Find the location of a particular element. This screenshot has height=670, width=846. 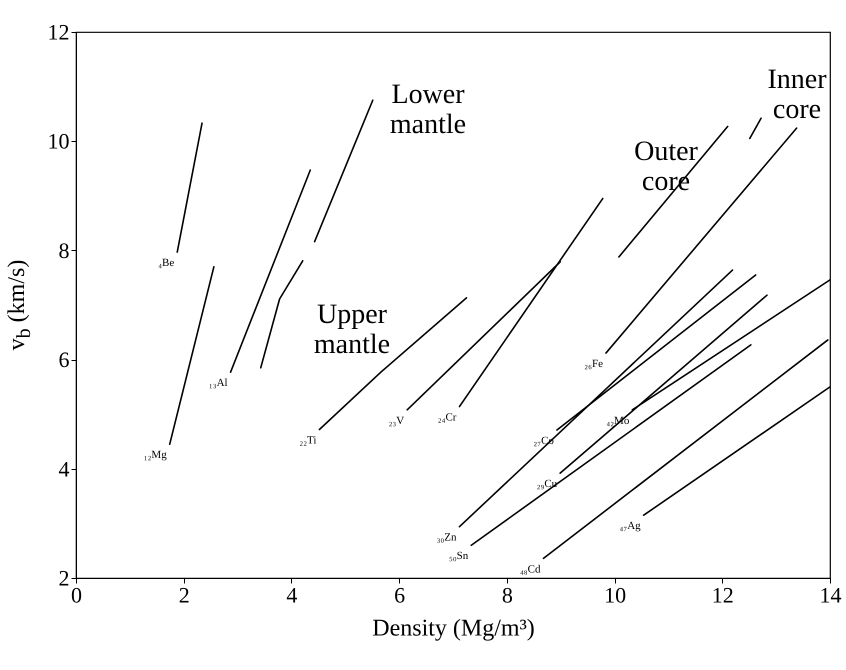

series-label: ₄Be is located at coordinates (166, 263).